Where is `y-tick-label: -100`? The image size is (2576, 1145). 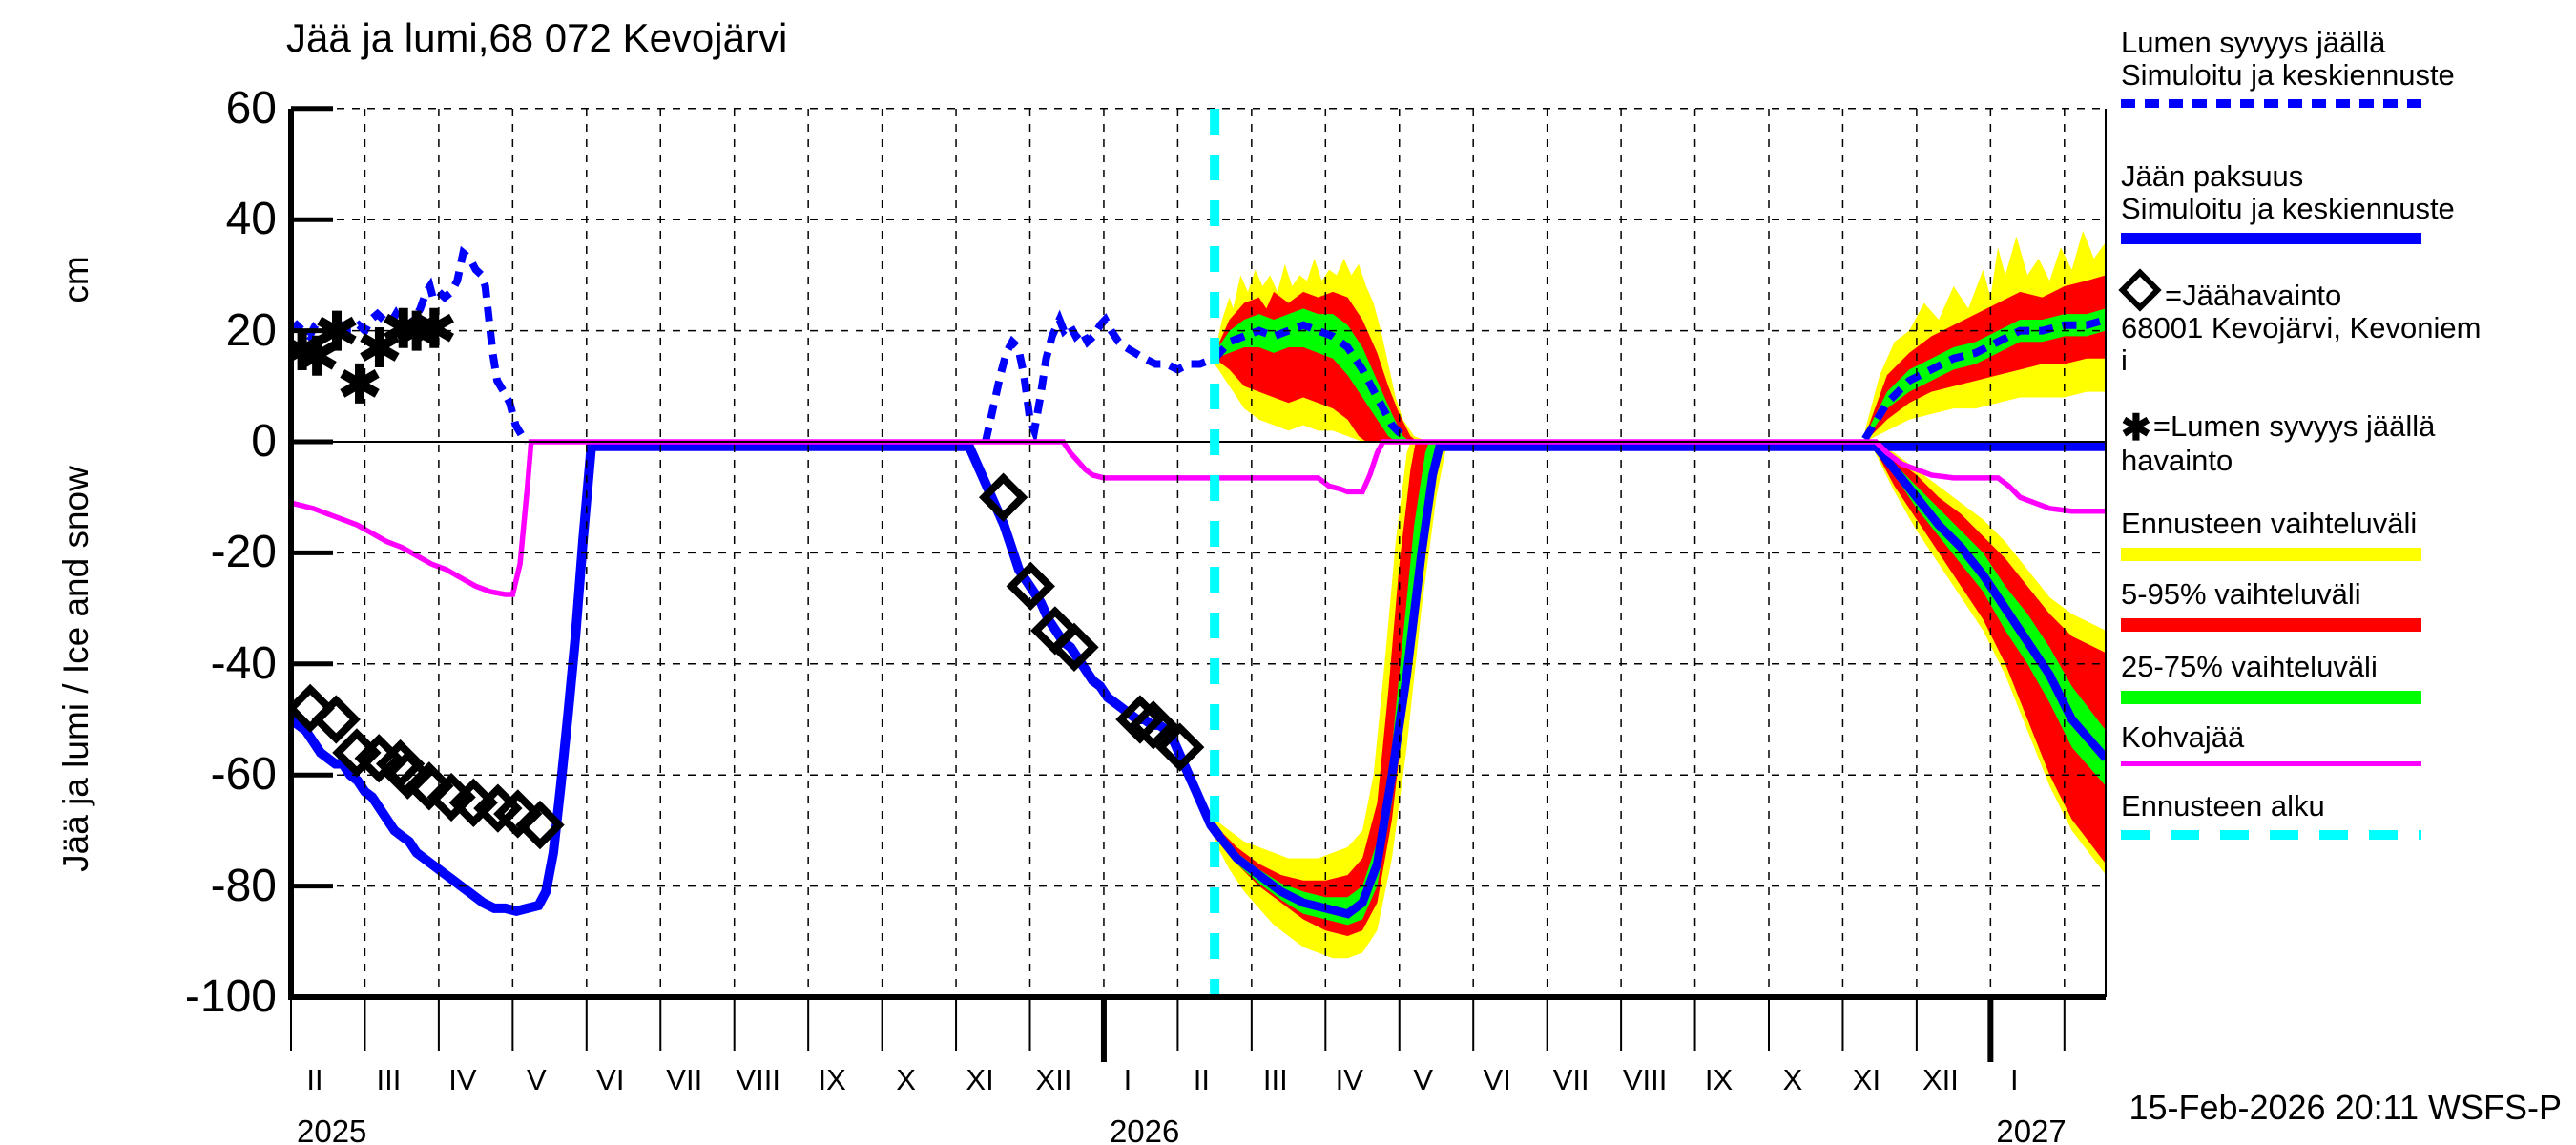
y-tick-label: -100 is located at coordinates (230, 996).